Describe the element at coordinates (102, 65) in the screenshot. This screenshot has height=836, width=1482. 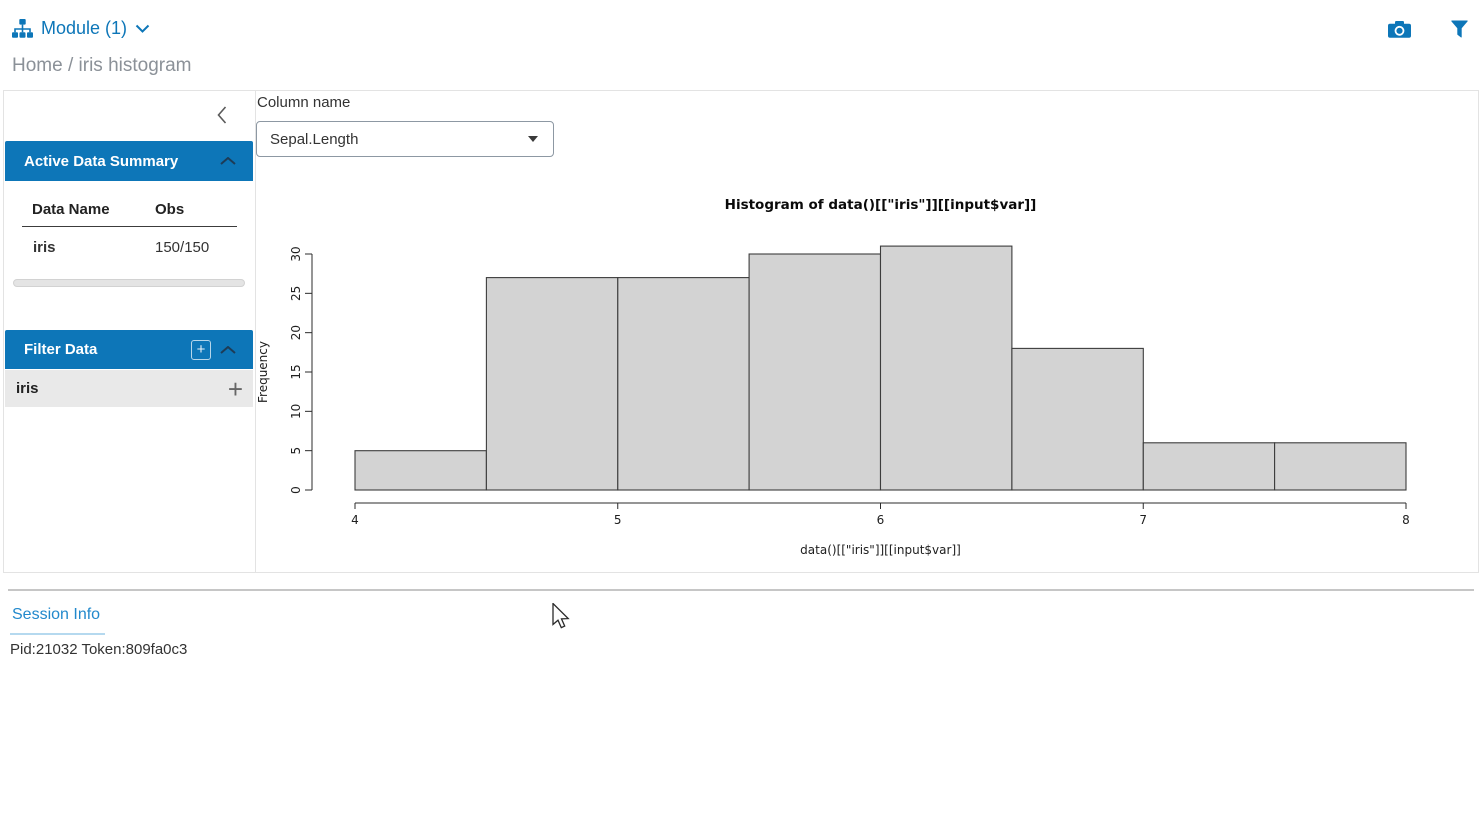
I see `breadcrumb: Home / iris histogram` at that location.